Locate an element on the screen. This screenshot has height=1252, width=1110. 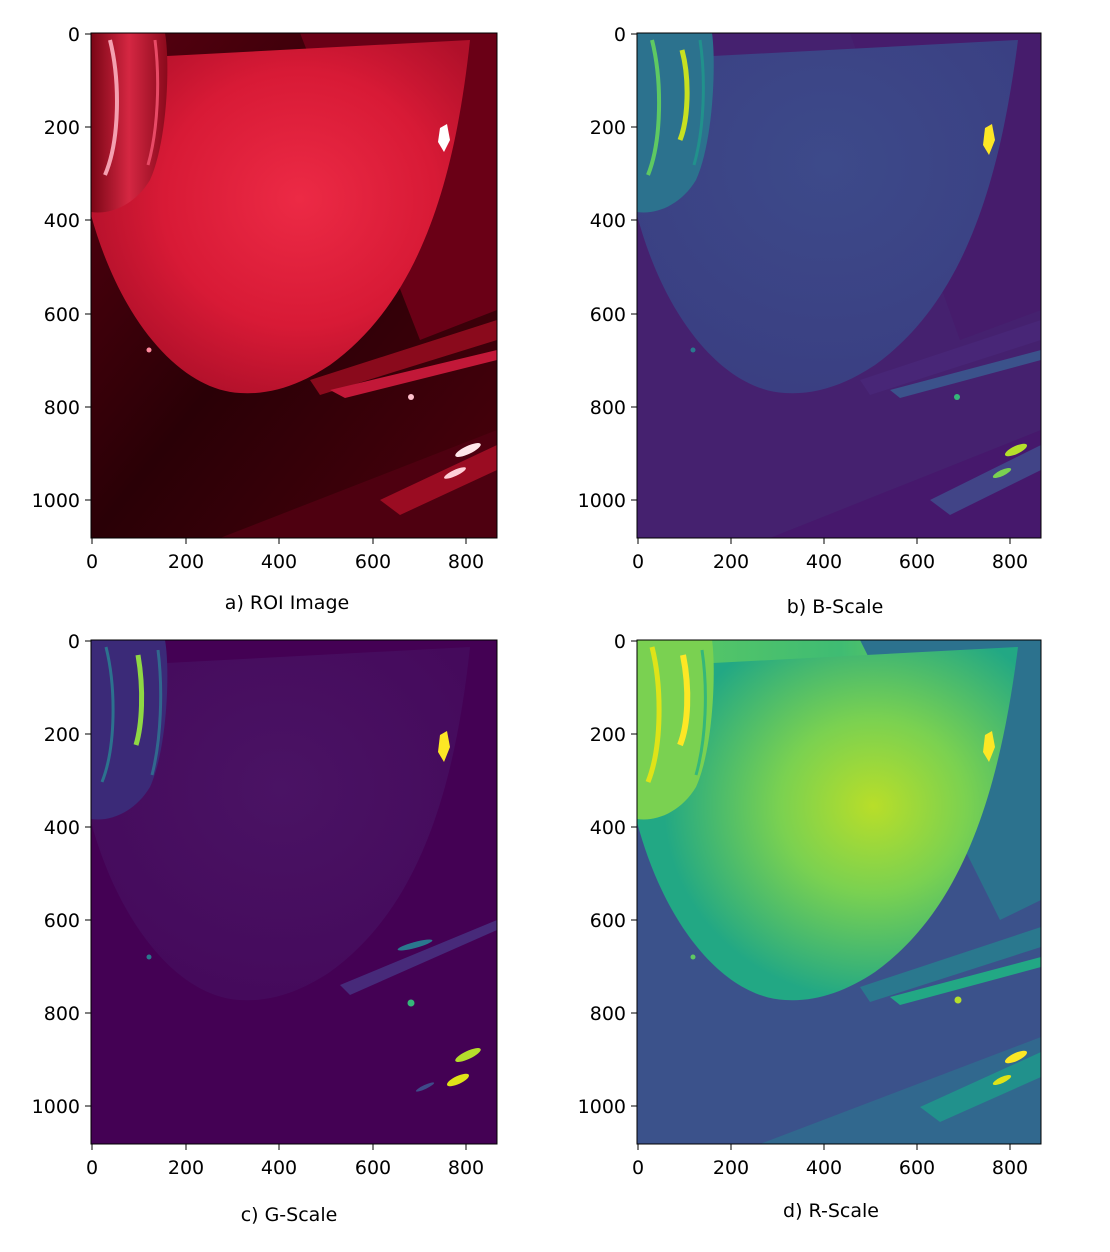
panel-caption: d) R-Scale is located at coordinates (831, 1211).